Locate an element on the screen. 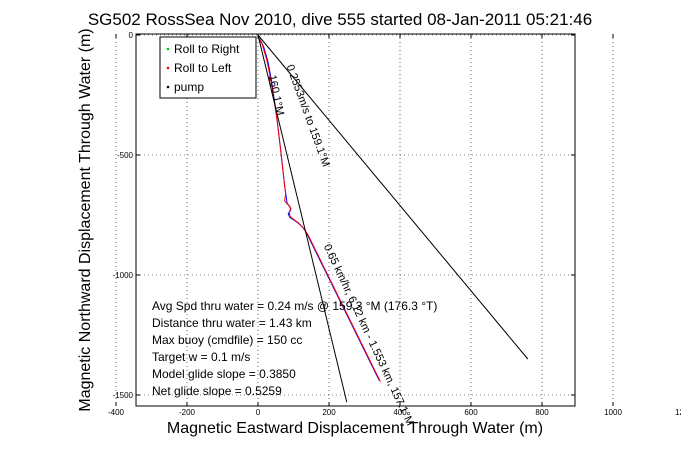 This screenshot has height=454, width=681. x-tick-label: 1000 is located at coordinates (613, 412).